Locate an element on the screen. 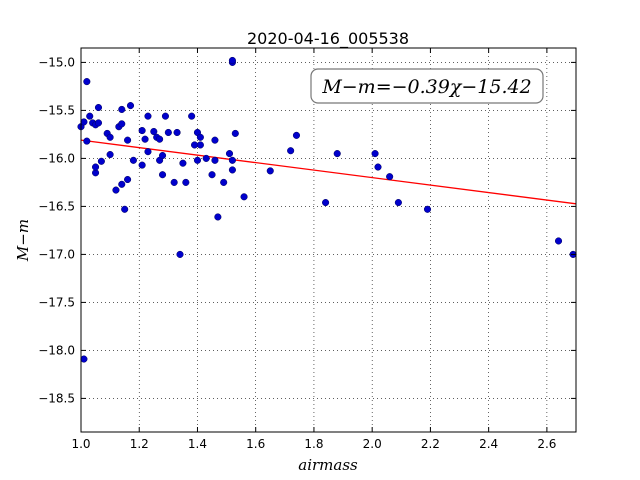  x-tick-label: 1.6 is located at coordinates (255, 444).